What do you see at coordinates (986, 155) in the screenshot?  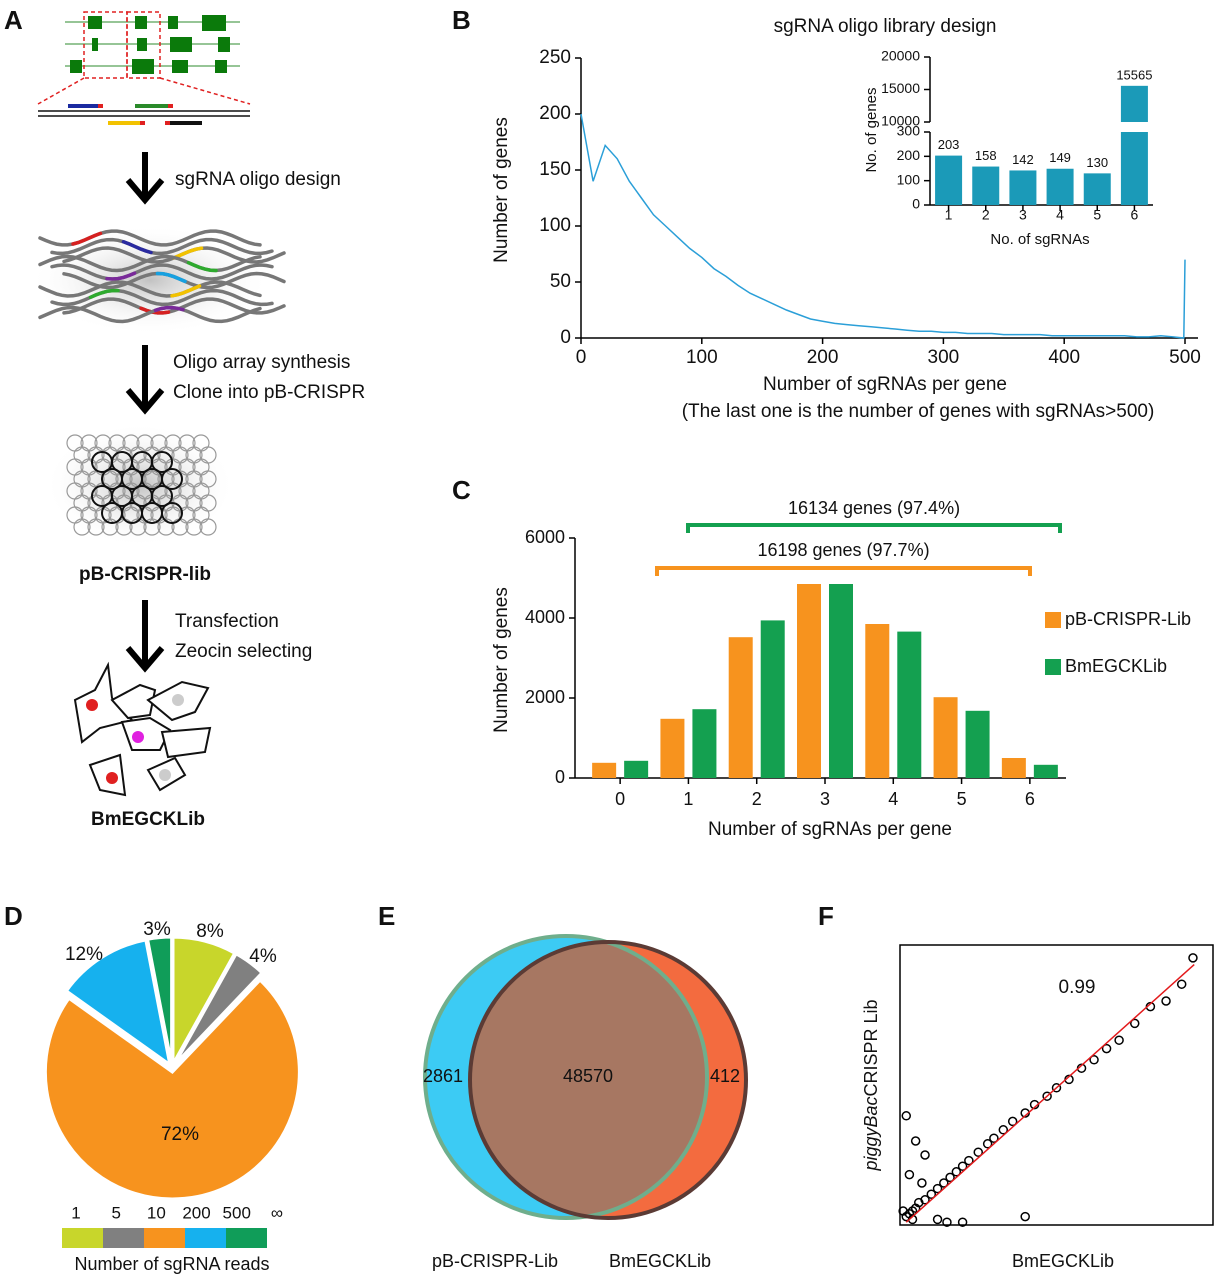 I see `value-label: 158` at bounding box center [986, 155].